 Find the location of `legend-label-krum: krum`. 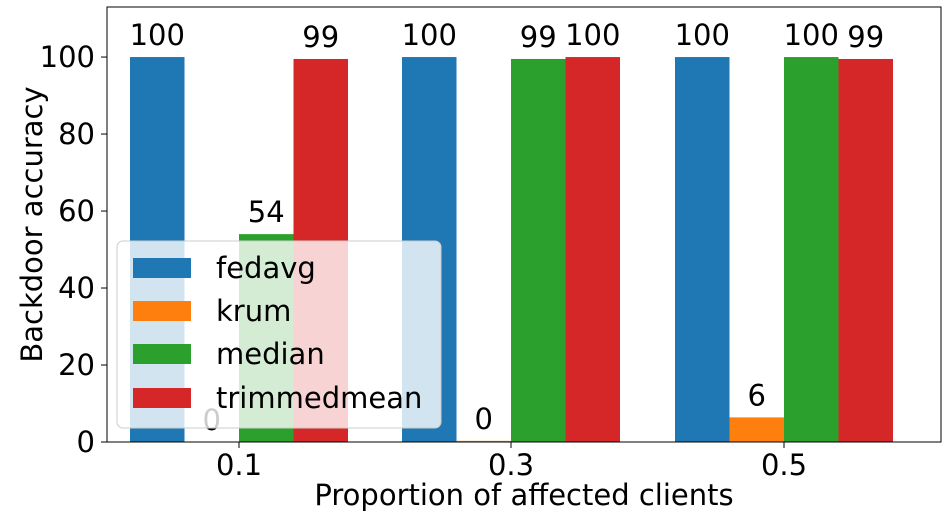

legend-label-krum: krum is located at coordinates (253, 311).